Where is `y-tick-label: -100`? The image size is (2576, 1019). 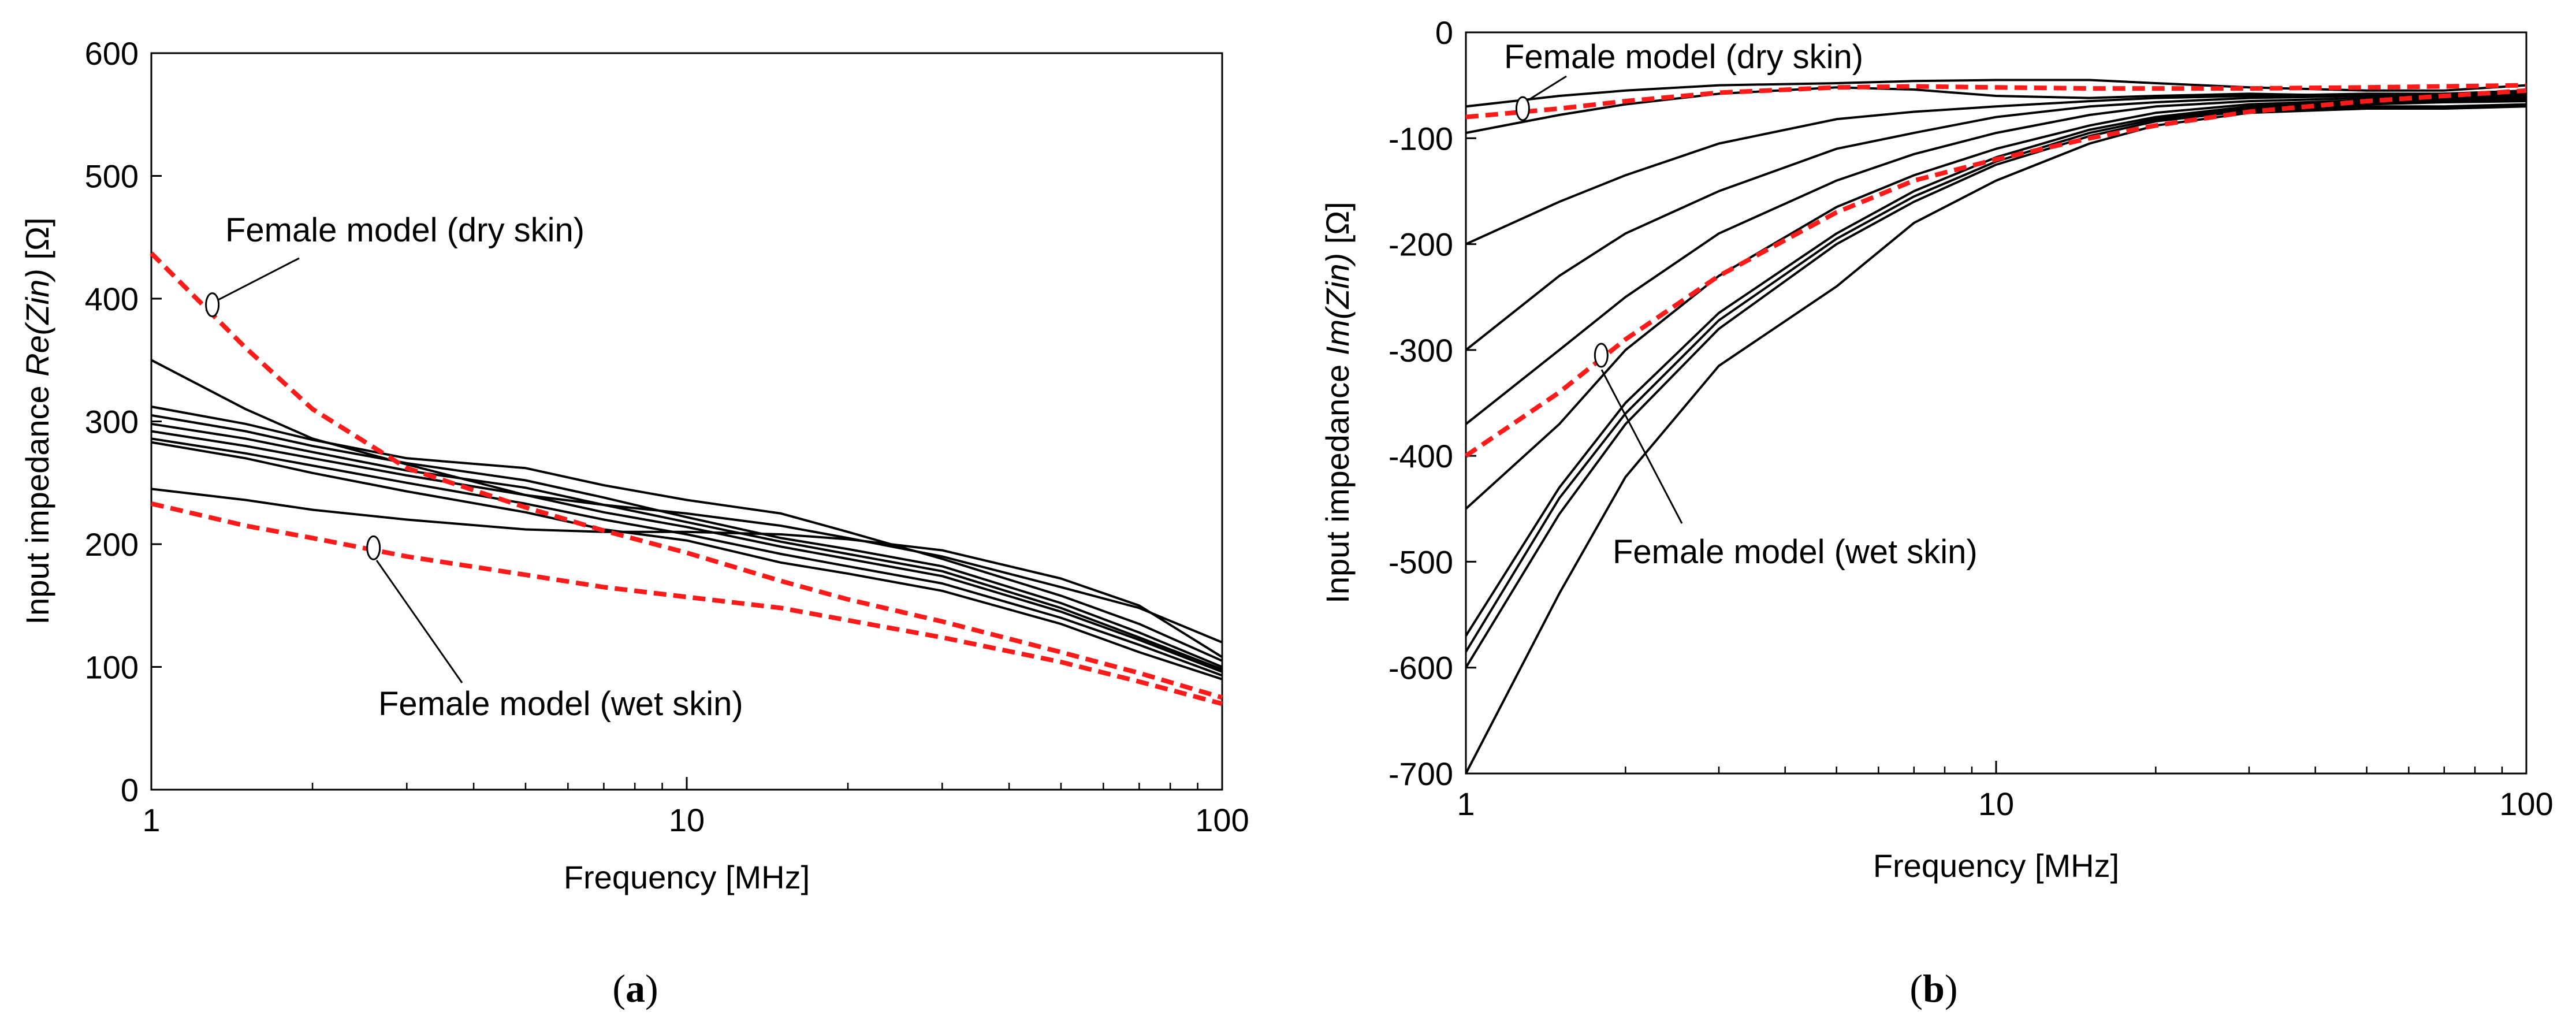 y-tick-label: -100 is located at coordinates (1420, 138).